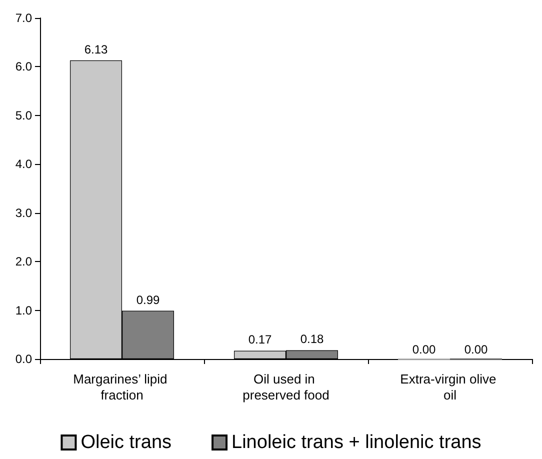  I want to click on legend-label: Oleic trans, so click(126, 442).